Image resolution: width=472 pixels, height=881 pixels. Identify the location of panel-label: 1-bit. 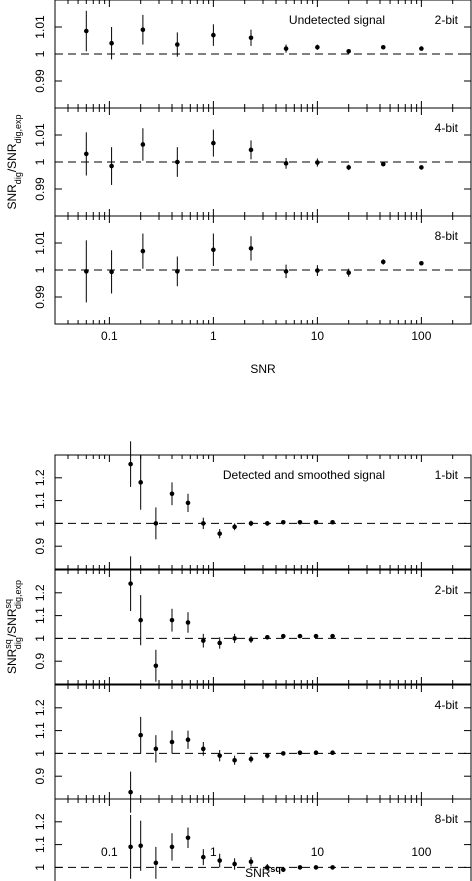
(447, 475).